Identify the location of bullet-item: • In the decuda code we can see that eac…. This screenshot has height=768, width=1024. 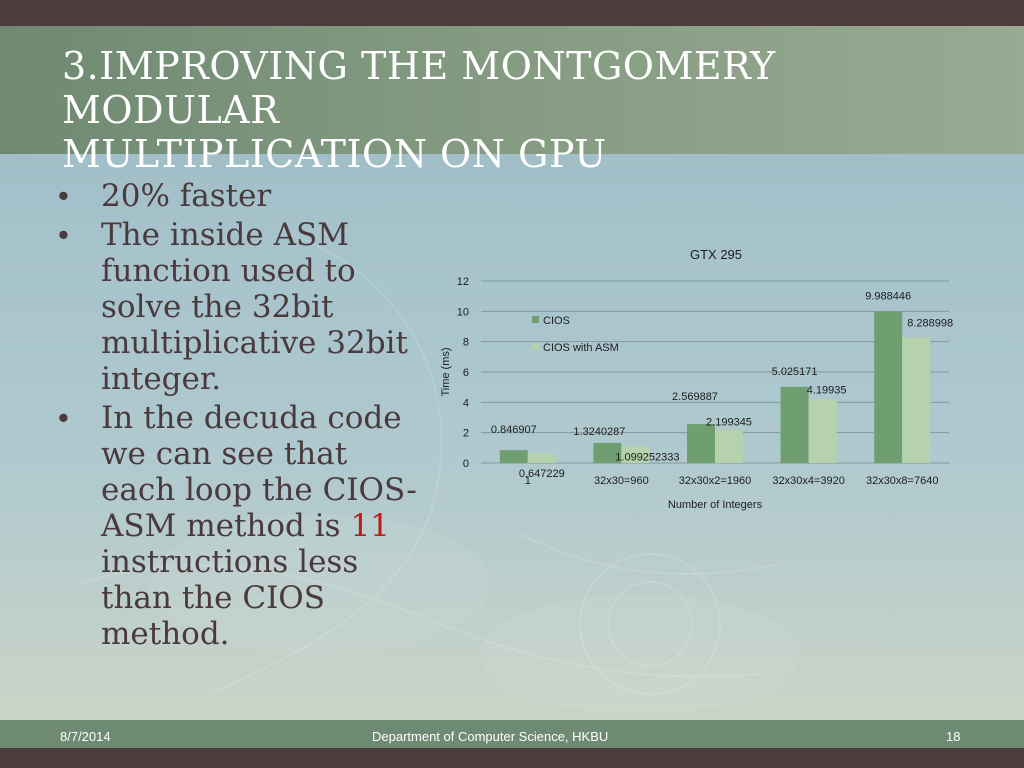
(243, 526).